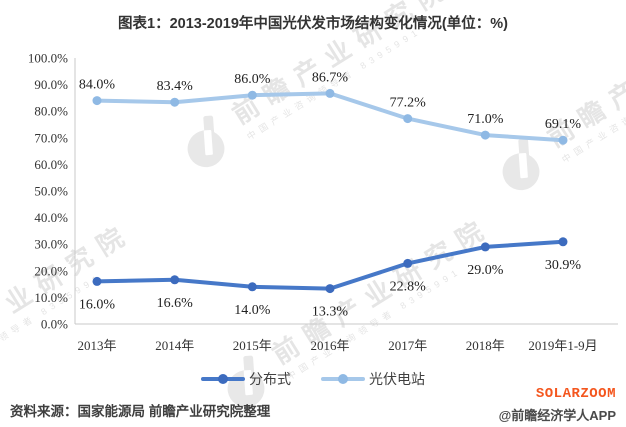  I want to click on svg-text: 2017年, so click(407, 345).